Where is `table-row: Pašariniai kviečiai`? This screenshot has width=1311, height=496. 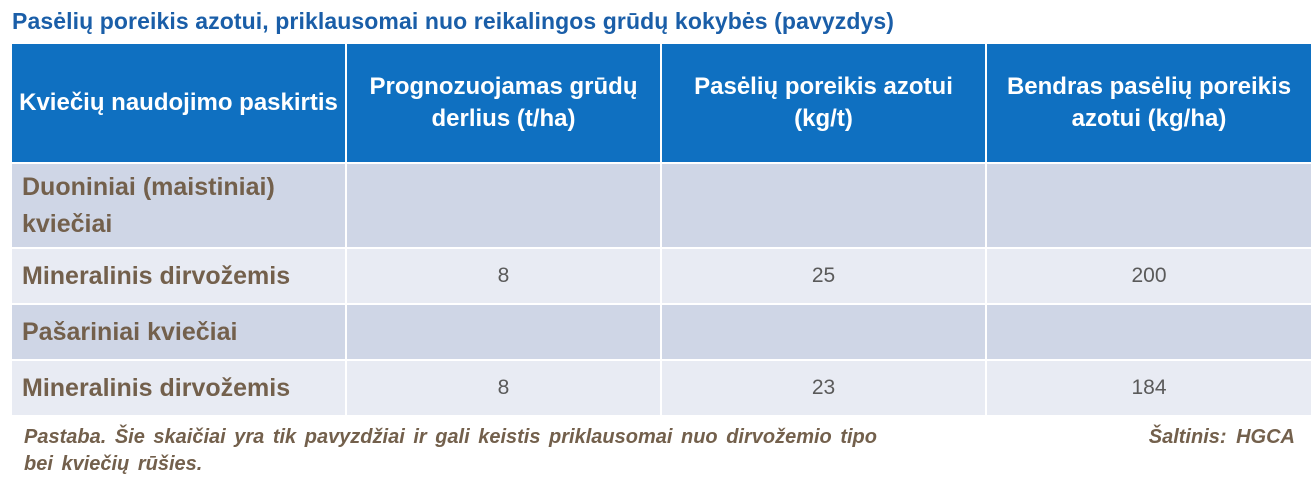
table-row: Pašariniai kviečiai is located at coordinates (661, 332).